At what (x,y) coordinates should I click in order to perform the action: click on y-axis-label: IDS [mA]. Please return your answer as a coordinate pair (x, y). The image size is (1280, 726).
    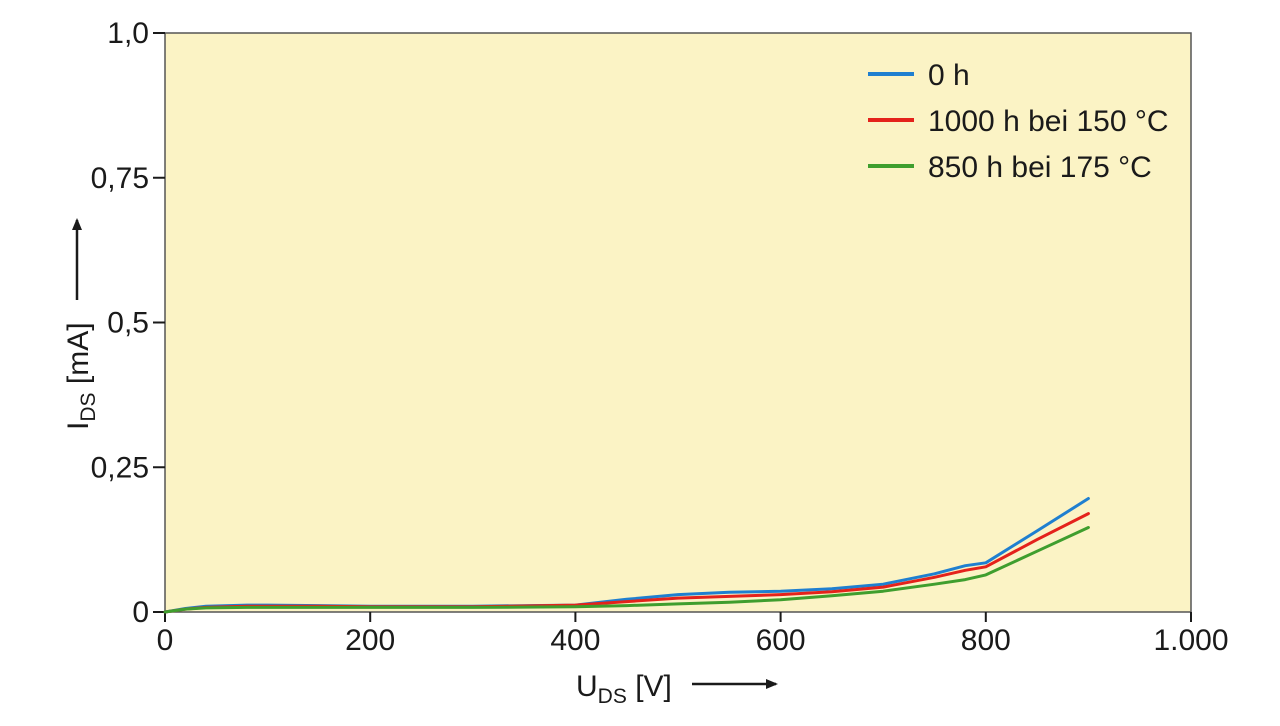
    Looking at the image, I should click on (81, 376).